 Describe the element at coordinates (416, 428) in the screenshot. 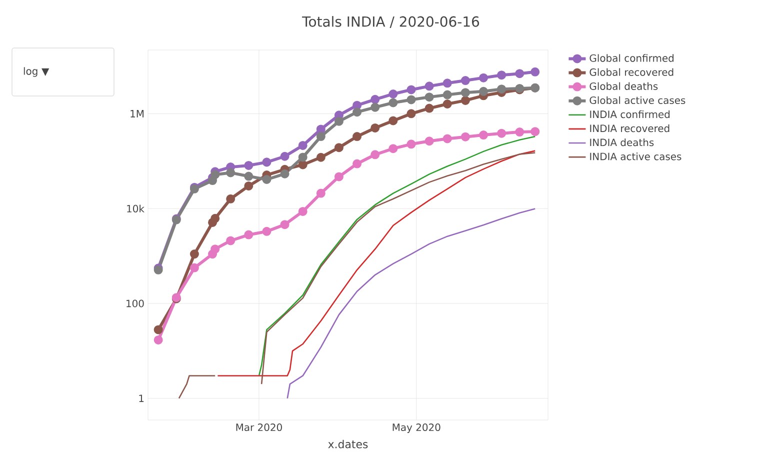

I see `x-tick-label: May 2020` at that location.